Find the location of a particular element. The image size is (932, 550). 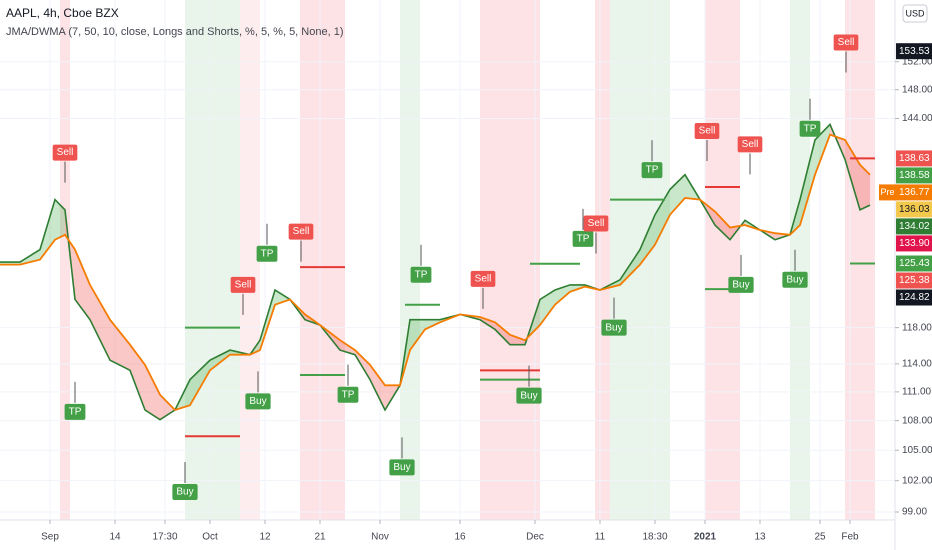

price-label: 125.43 is located at coordinates (914, 263).